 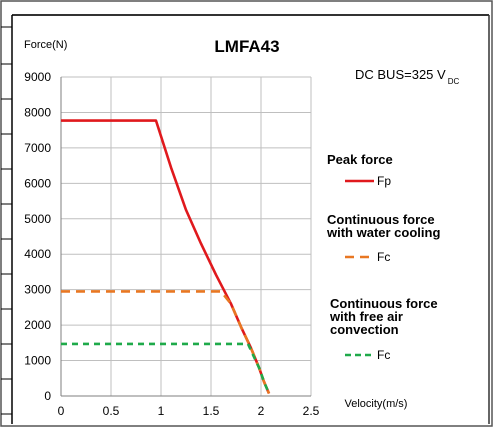 I want to click on y-axis-label: Force(N), so click(x=45, y=45).